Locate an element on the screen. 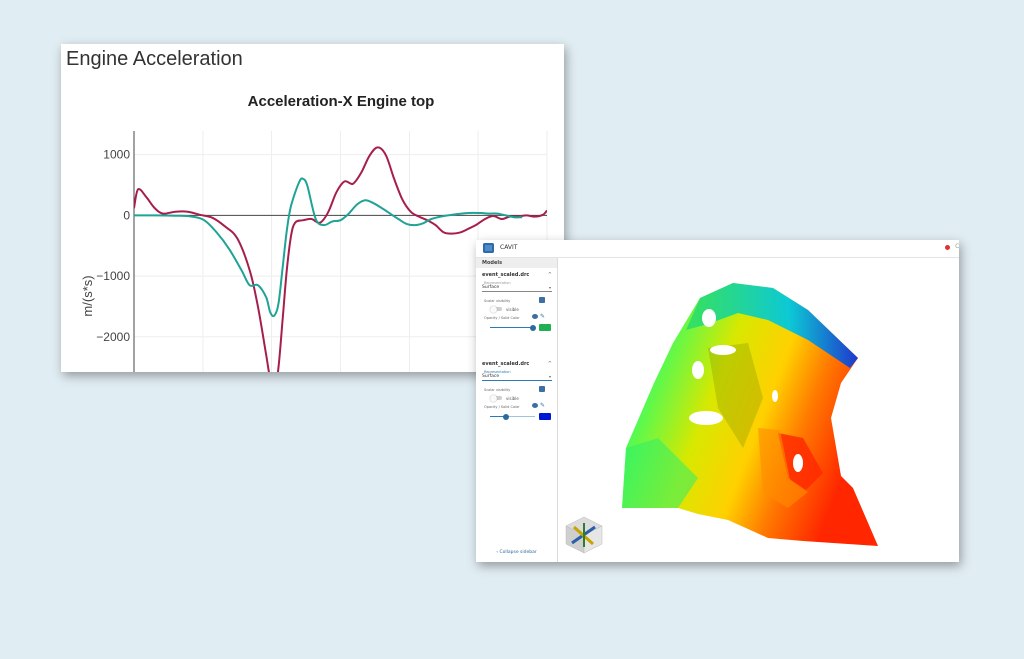 The height and width of the screenshot is (659, 1024). mesh-green-patch is located at coordinates (660, 473).